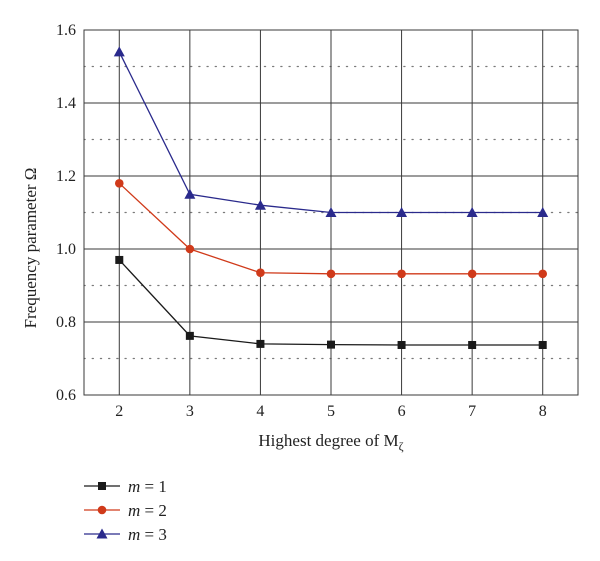 The image size is (600, 561). I want to click on x-tick-label: 6, so click(402, 411).